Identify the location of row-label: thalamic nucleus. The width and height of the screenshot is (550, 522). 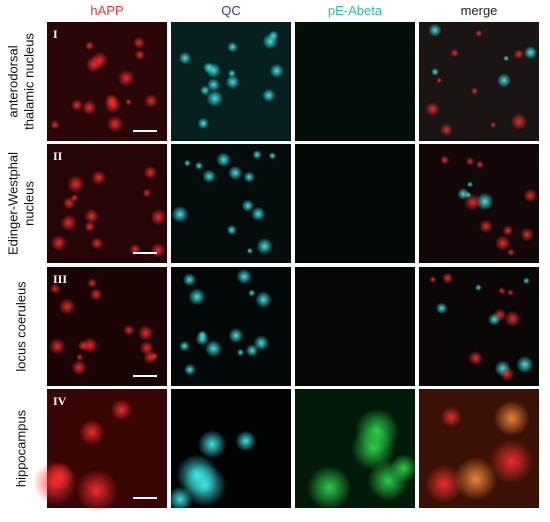
(28, 81).